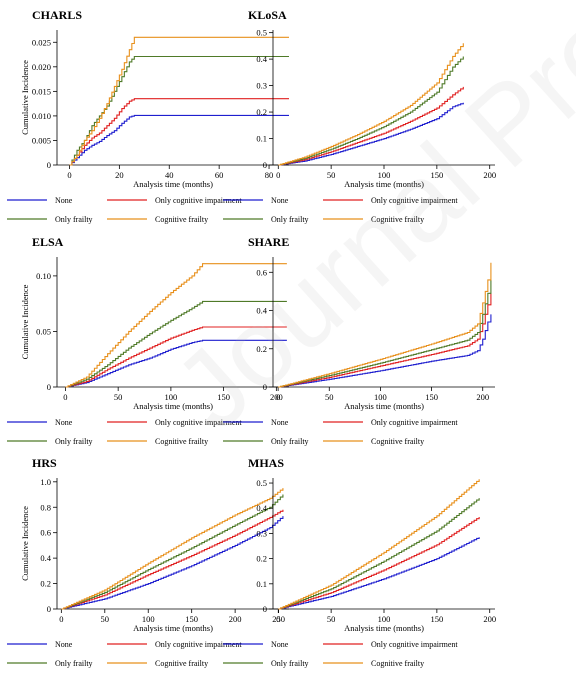 This screenshot has width=576, height=687. Describe the element at coordinates (41, 116) in the screenshot. I see `y-tick-label: 0.010` at that location.